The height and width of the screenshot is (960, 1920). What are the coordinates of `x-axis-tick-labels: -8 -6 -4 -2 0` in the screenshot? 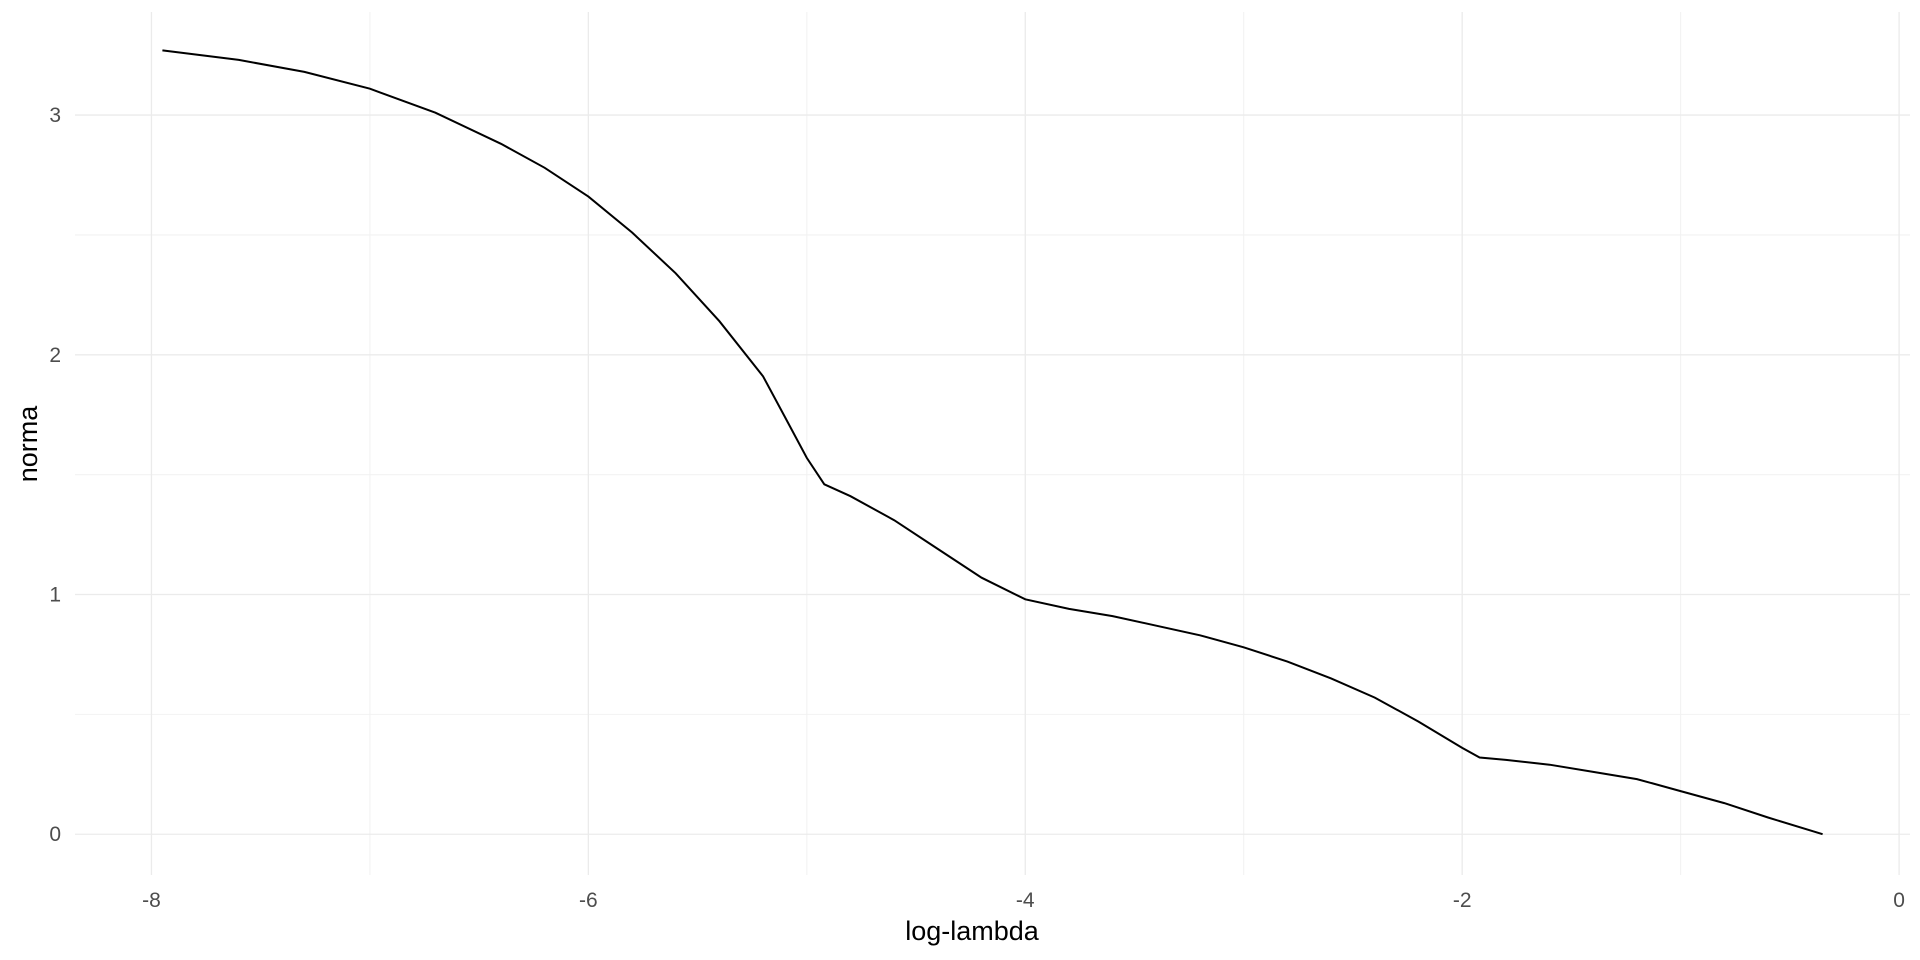 It's located at (1023, 900).